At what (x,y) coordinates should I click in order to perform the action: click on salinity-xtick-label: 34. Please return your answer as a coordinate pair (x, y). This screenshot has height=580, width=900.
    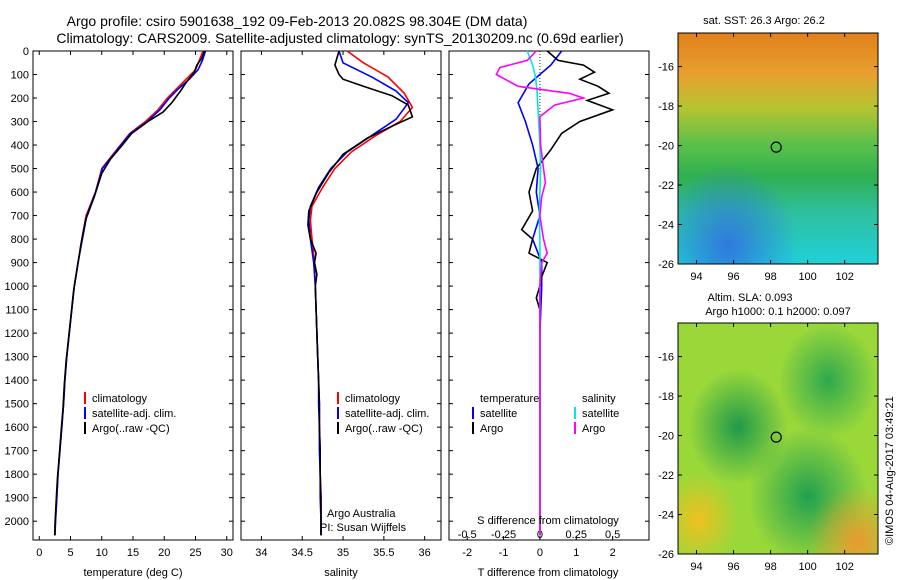
    Looking at the image, I should click on (261, 553).